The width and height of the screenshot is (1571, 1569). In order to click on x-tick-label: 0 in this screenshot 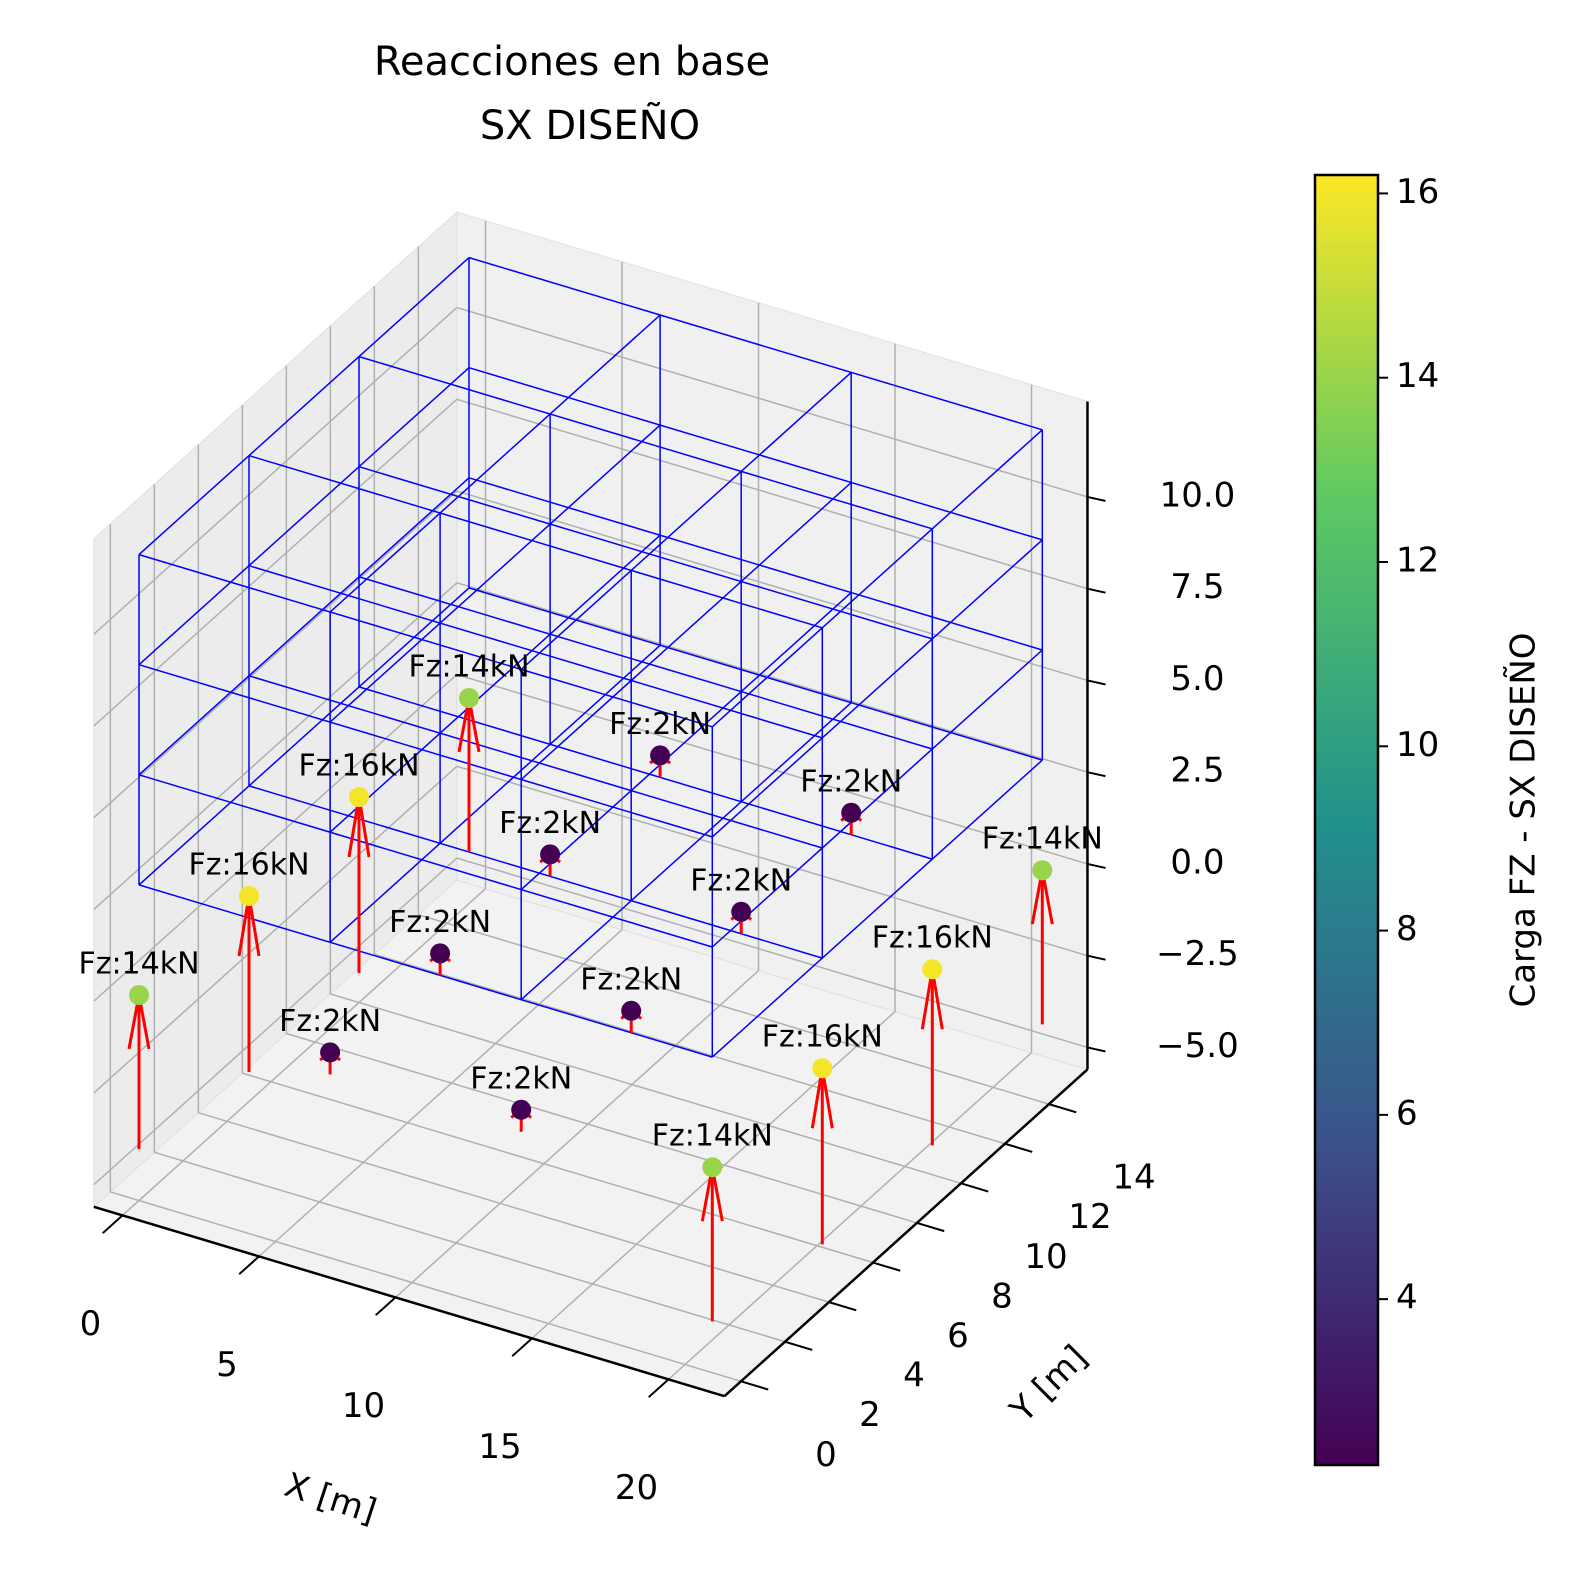, I will do `click(91, 1324)`.